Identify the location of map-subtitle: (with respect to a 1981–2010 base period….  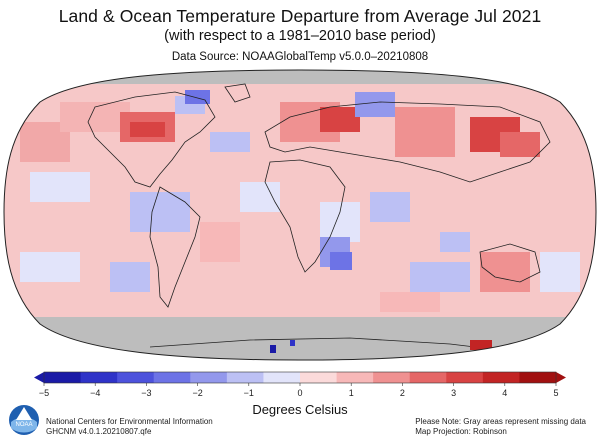
(300, 36).